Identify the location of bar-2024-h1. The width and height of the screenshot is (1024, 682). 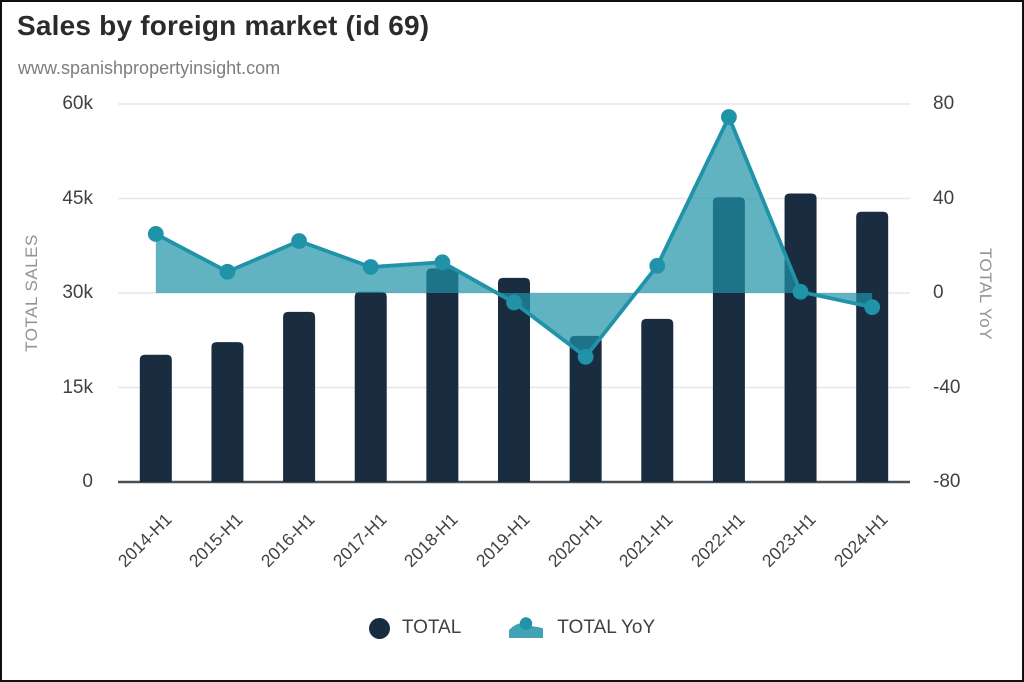
(872, 347).